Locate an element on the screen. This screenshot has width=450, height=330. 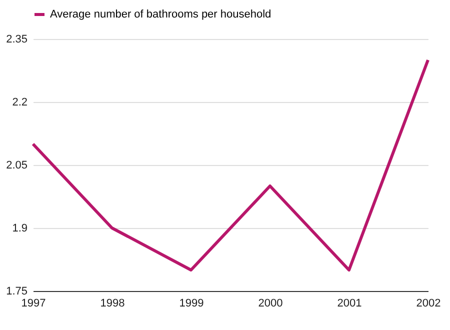
x-tick-label: 2001 is located at coordinates (349, 304).